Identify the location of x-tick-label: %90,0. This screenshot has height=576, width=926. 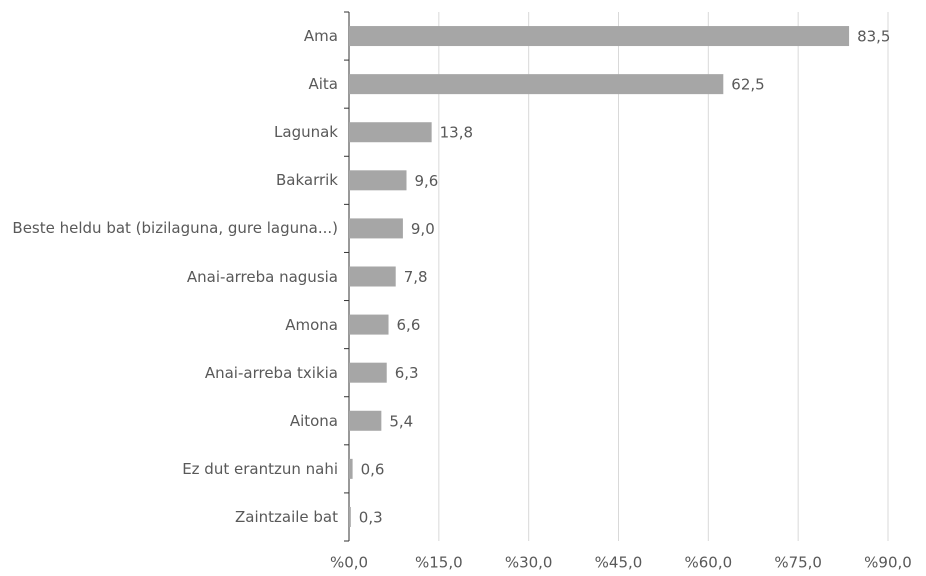
(888, 563).